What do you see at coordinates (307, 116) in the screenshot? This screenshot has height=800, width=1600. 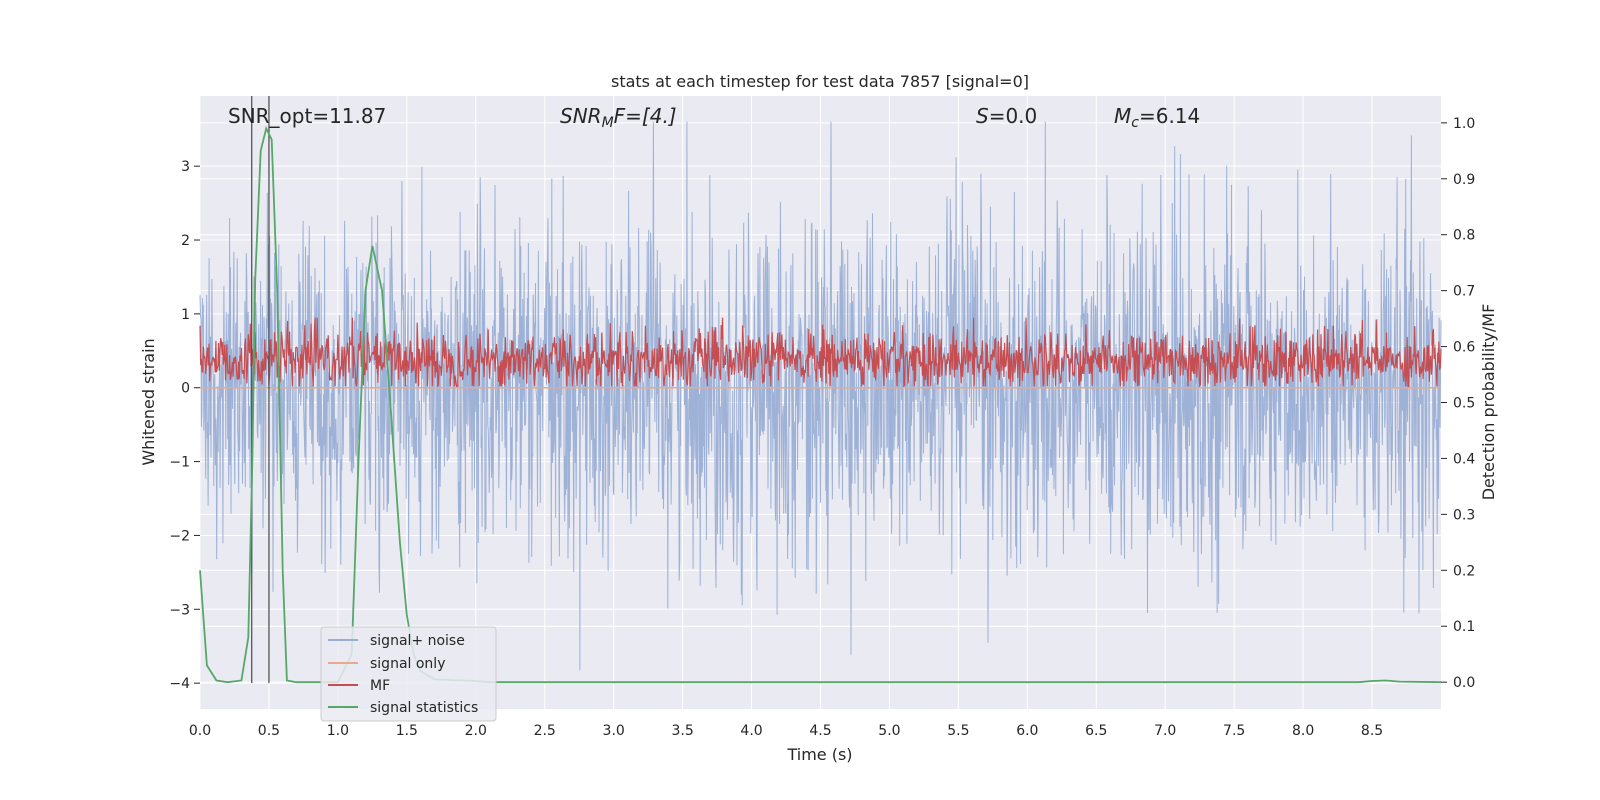 I see `annotation-snr-opt: SNR_opt=11.87` at bounding box center [307, 116].